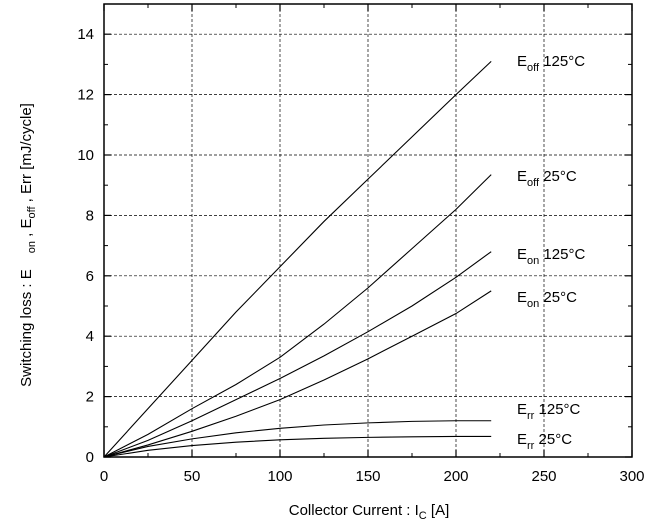  Describe the element at coordinates (90, 215) in the screenshot. I see `y-tick-label: 8` at that location.